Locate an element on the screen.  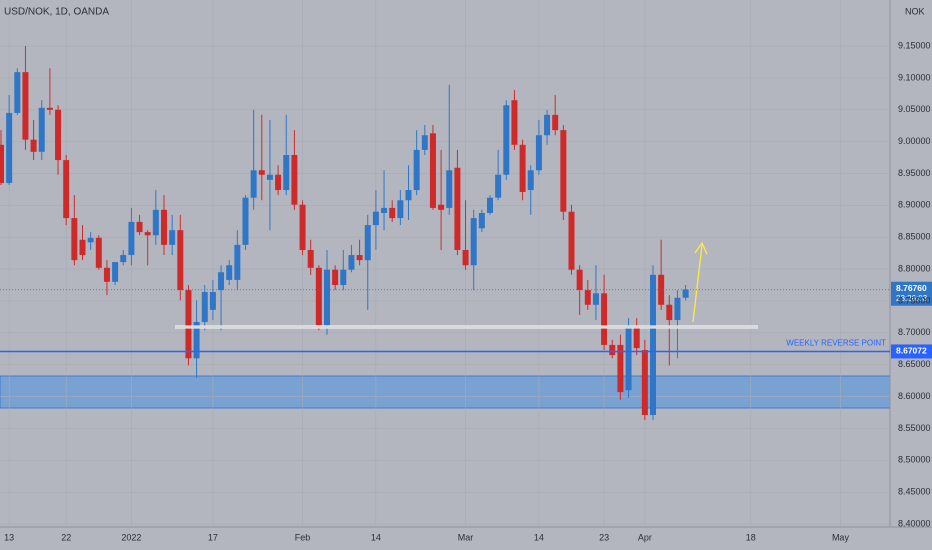
support-zone is located at coordinates (445, 392).